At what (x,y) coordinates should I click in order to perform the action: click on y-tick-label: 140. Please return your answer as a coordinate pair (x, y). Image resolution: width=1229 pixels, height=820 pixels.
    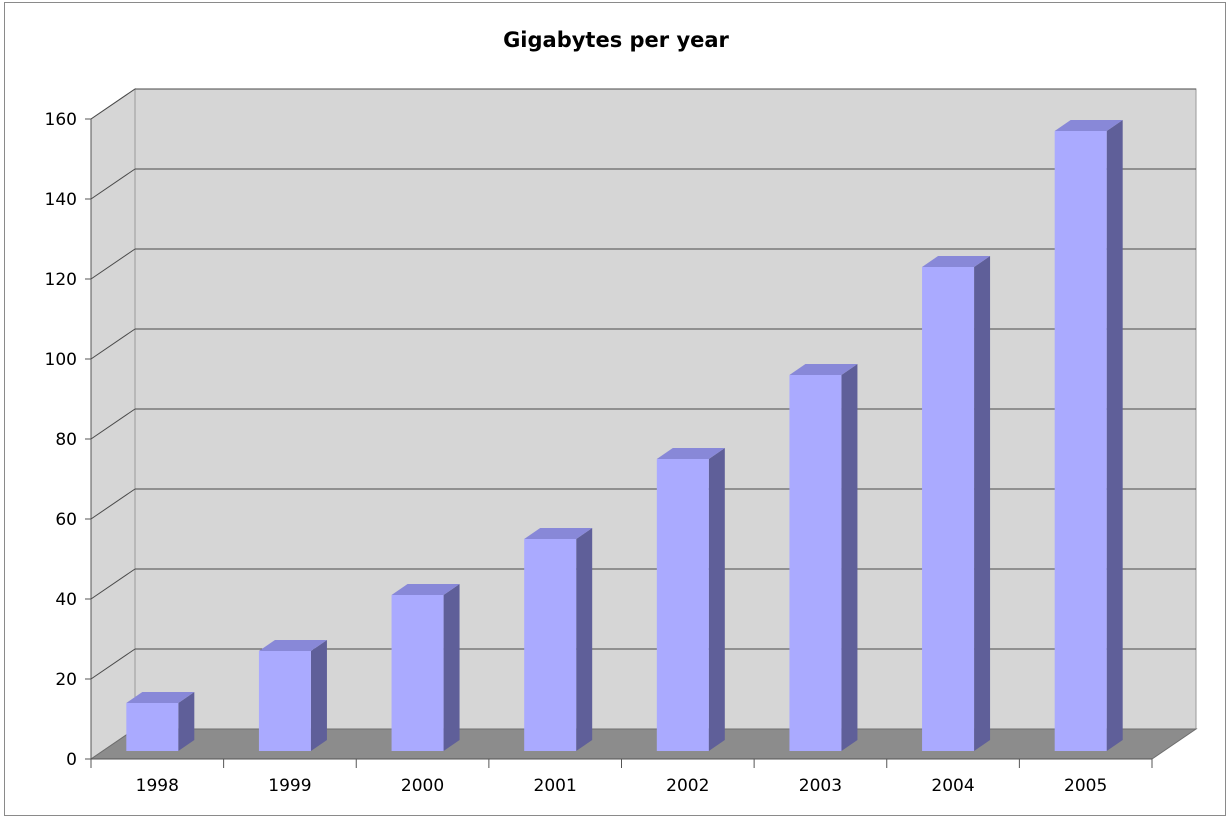
    Looking at the image, I should click on (61, 200).